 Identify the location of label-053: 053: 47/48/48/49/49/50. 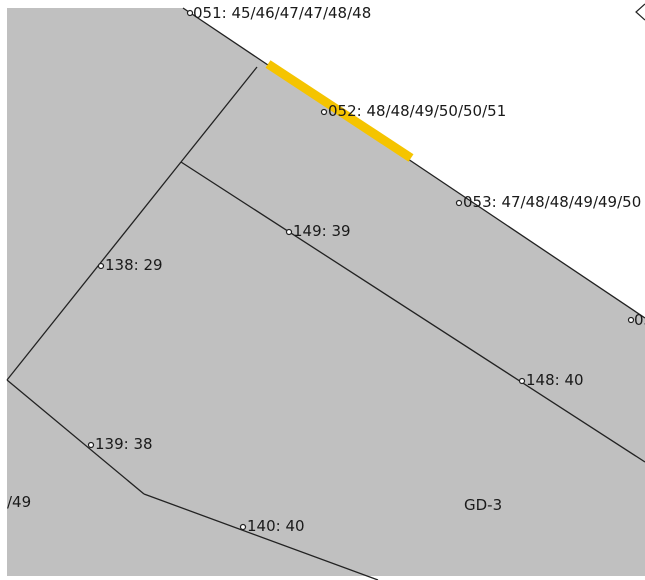
(552, 202).